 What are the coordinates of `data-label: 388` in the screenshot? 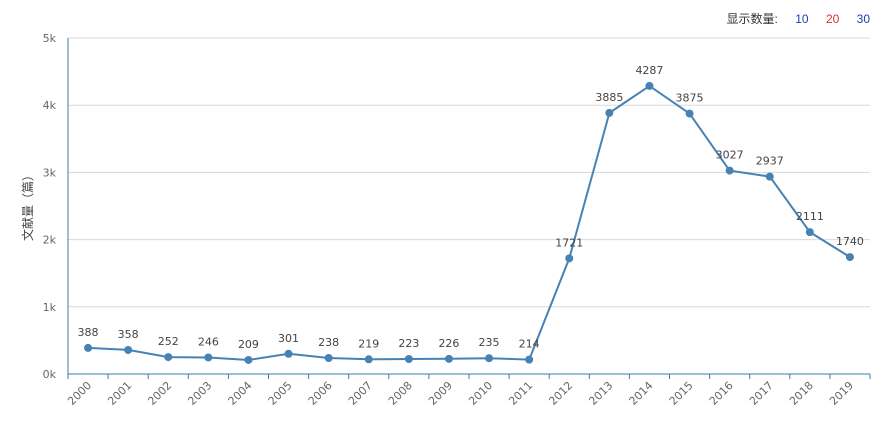 It's located at (88, 332).